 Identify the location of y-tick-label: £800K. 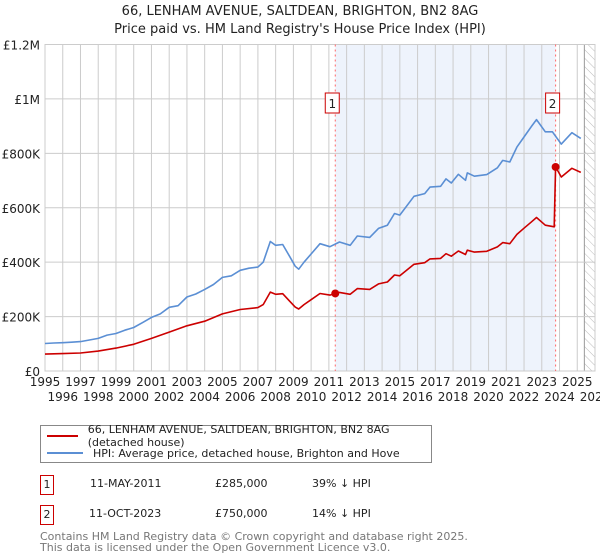
(22, 154).